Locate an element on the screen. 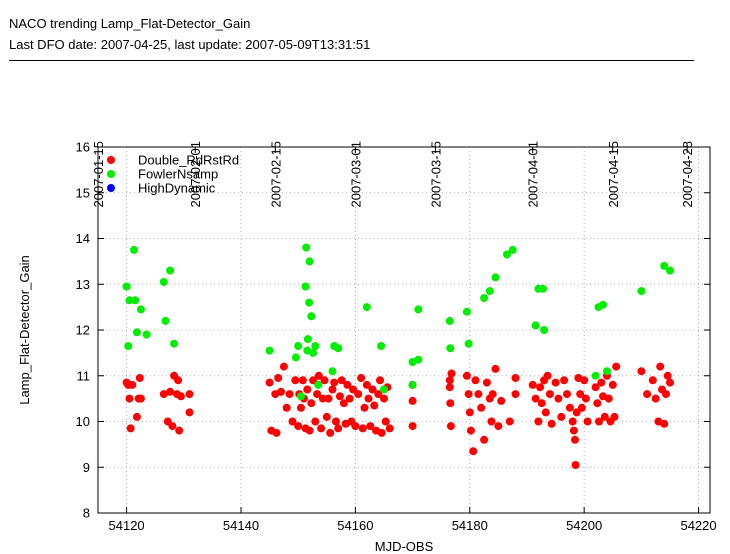 The height and width of the screenshot is (554, 730). y-tick-label: 14 is located at coordinates (83, 238).